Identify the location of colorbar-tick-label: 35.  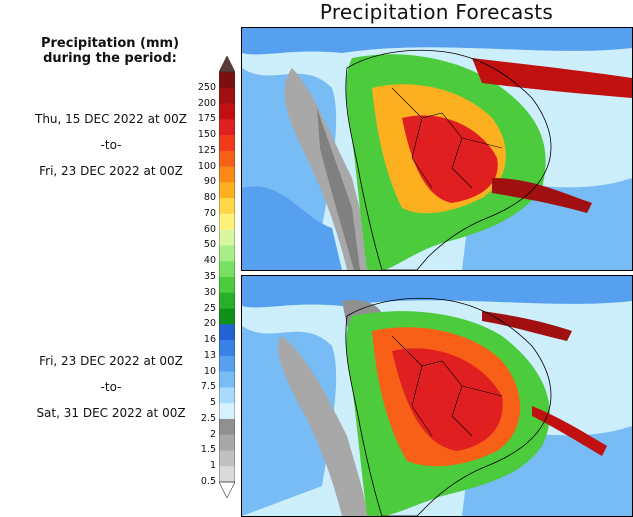
(209, 276).